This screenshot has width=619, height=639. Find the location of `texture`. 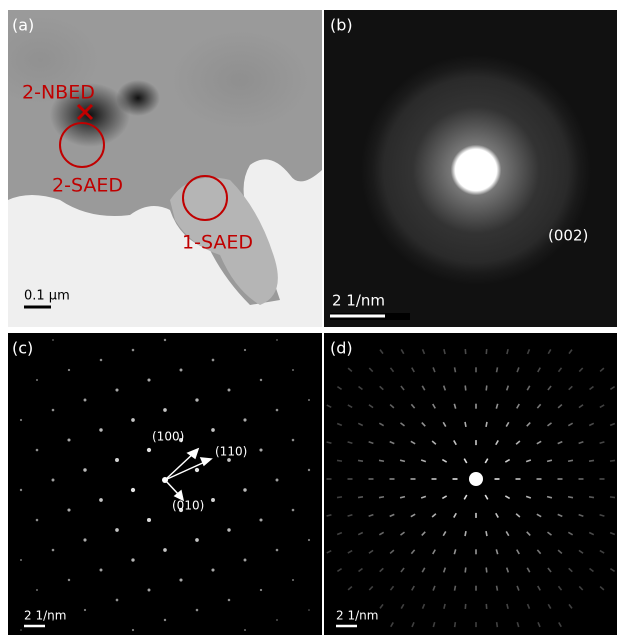

texture is located at coordinates (240, 80).